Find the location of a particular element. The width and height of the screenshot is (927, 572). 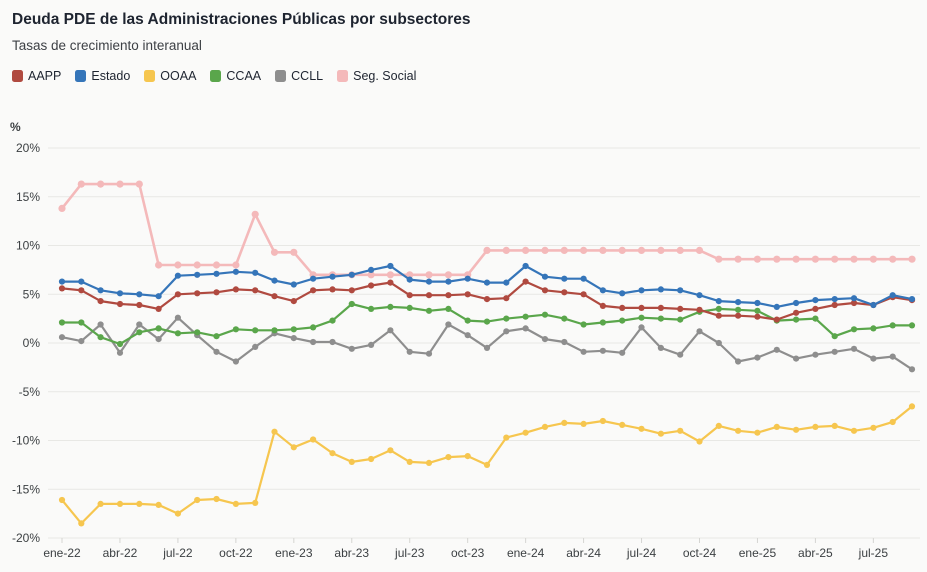

legend-item-ooaa: OOAA is located at coordinates (170, 76).